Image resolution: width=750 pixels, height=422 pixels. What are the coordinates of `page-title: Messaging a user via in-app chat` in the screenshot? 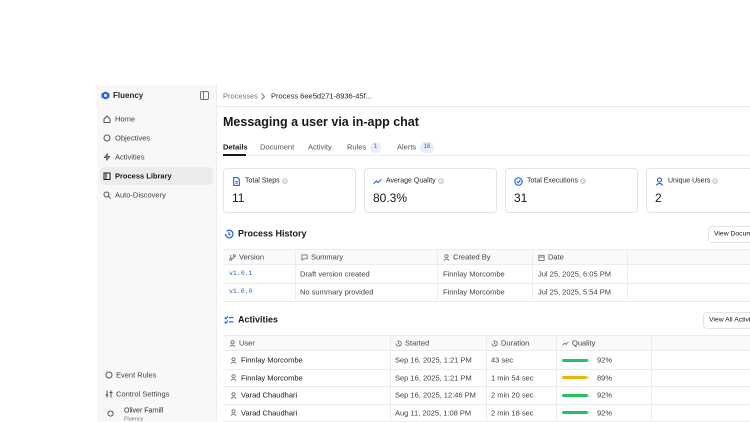 It's located at (321, 121).